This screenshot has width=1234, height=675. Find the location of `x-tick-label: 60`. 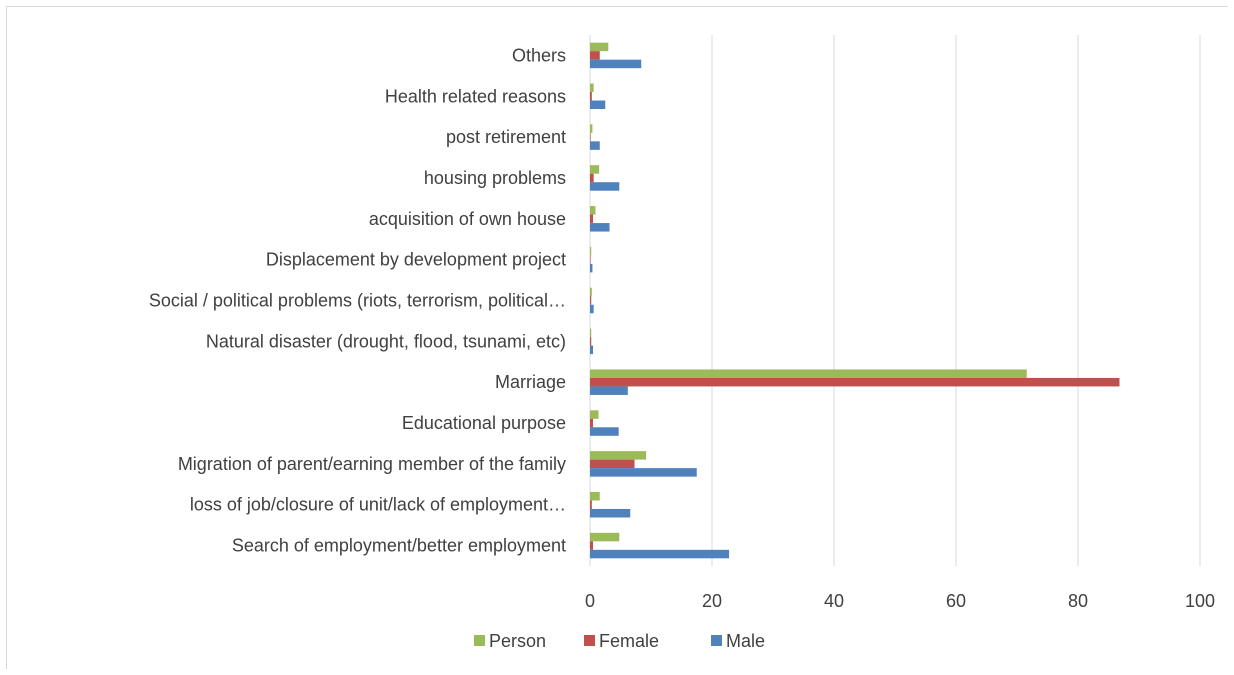

x-tick-label: 60 is located at coordinates (956, 601).